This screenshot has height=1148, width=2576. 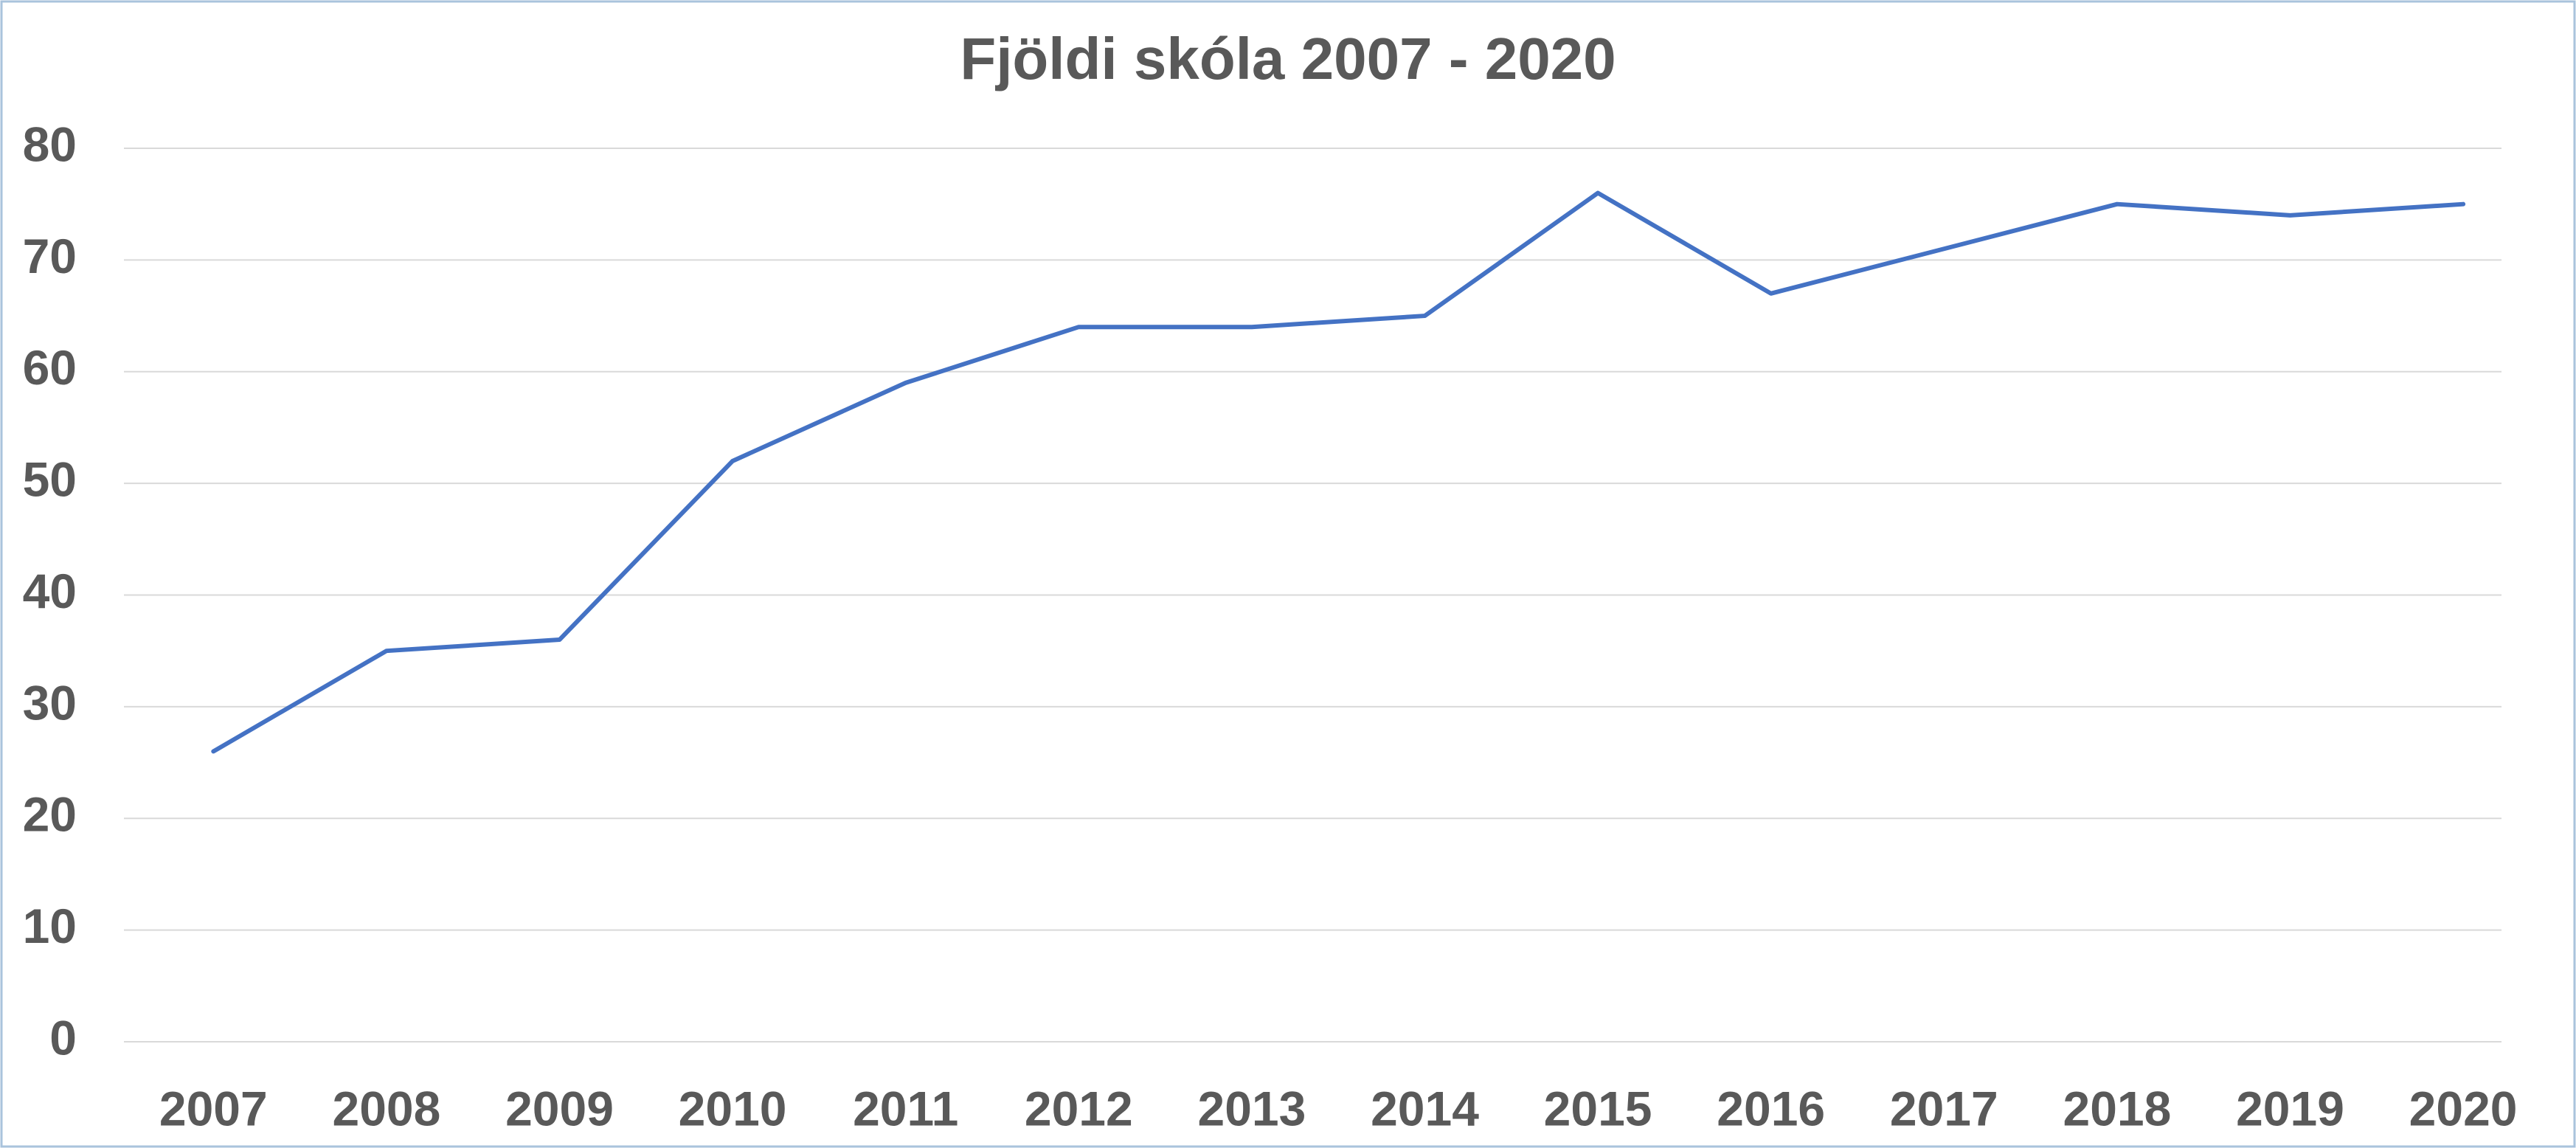 What do you see at coordinates (50, 591) in the screenshot?
I see `y-tick-label: 40` at bounding box center [50, 591].